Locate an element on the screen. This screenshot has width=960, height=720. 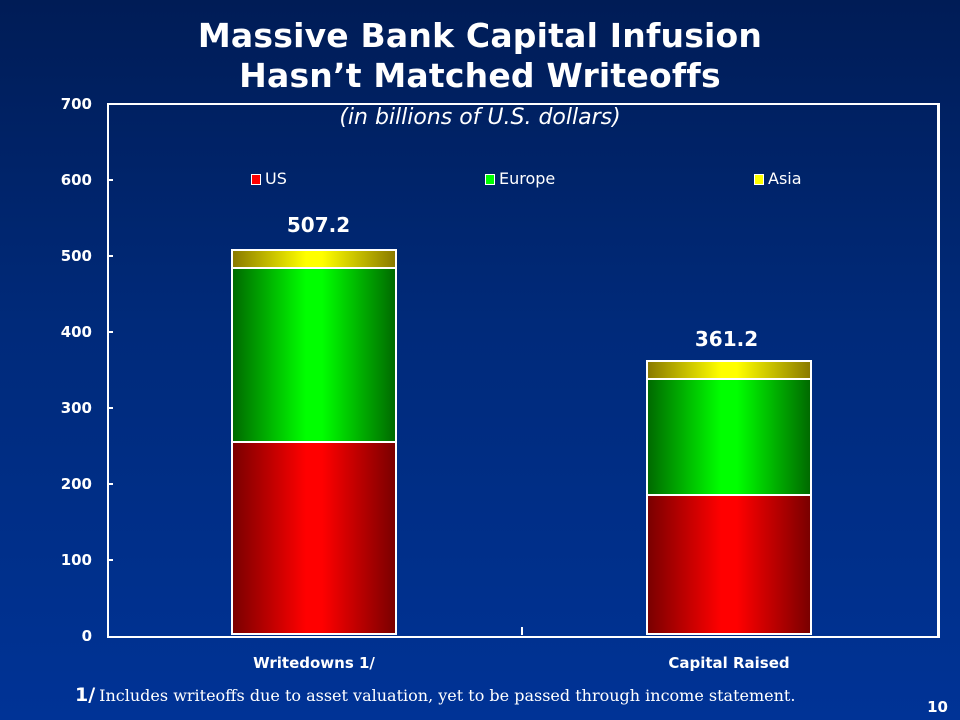
y-tick-label-100: 100 is located at coordinates (76, 560).